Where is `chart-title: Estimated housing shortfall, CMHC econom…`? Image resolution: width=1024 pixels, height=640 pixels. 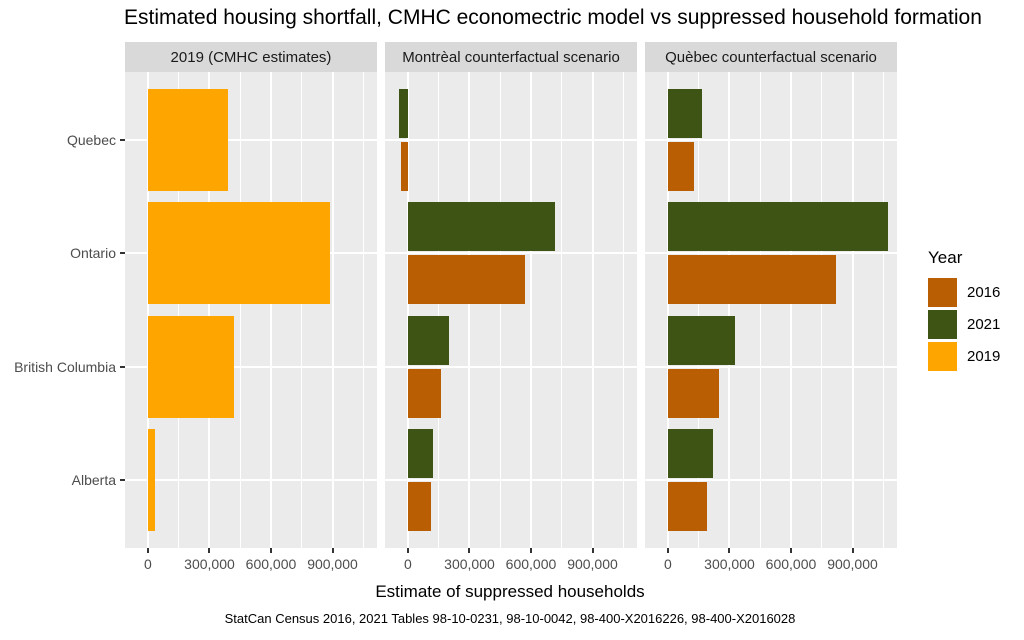
chart-title: Estimated housing shortfall, CMHC econom… is located at coordinates (553, 17).